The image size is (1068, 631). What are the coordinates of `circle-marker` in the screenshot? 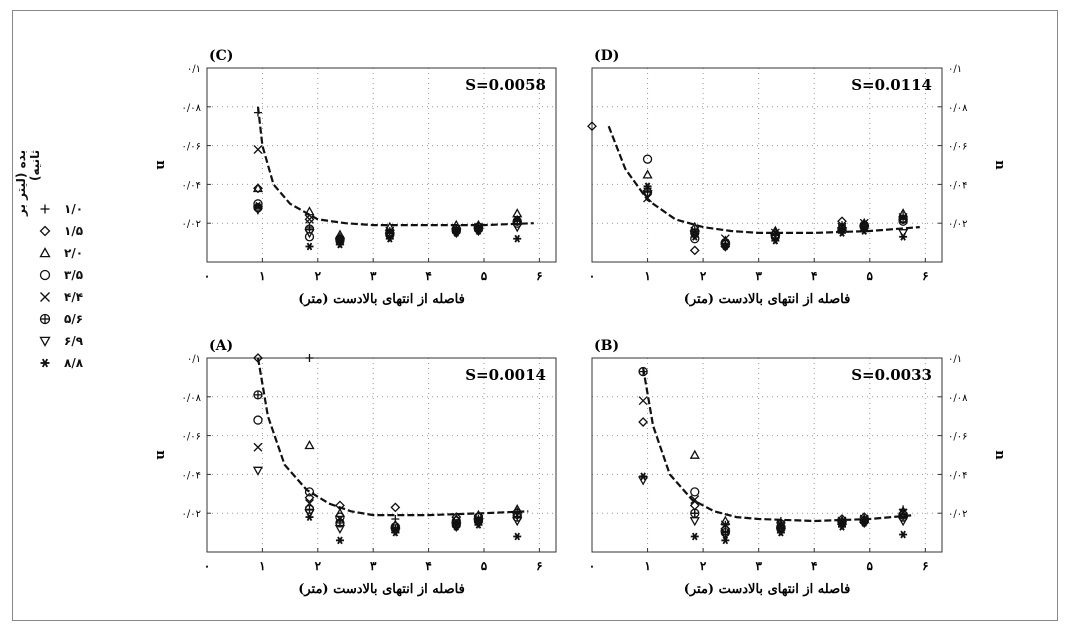 It's located at (45, 275).